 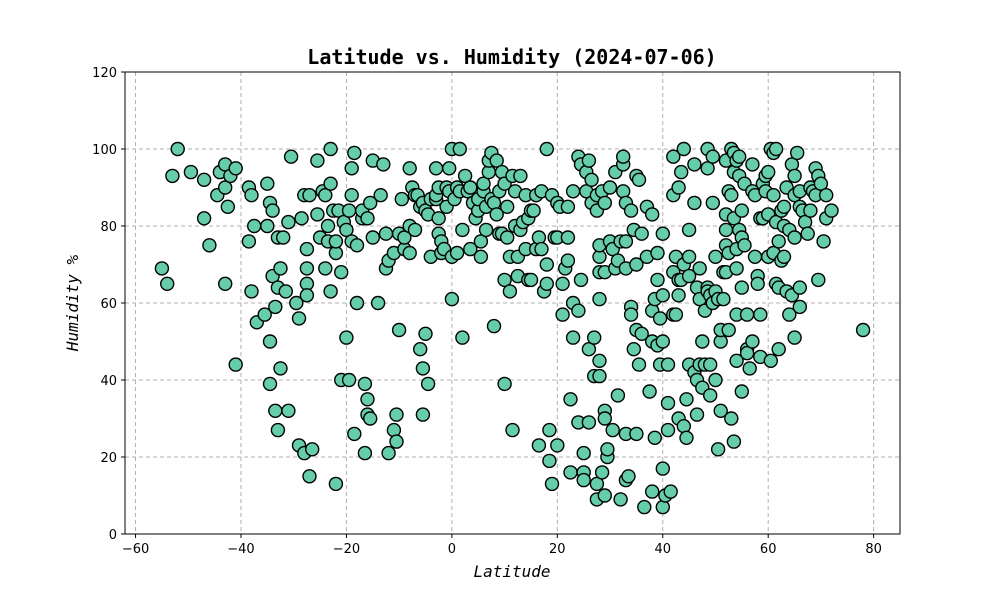 What do you see at coordinates (662, 549) in the screenshot?
I see `x-tick-label: 40` at bounding box center [662, 549].